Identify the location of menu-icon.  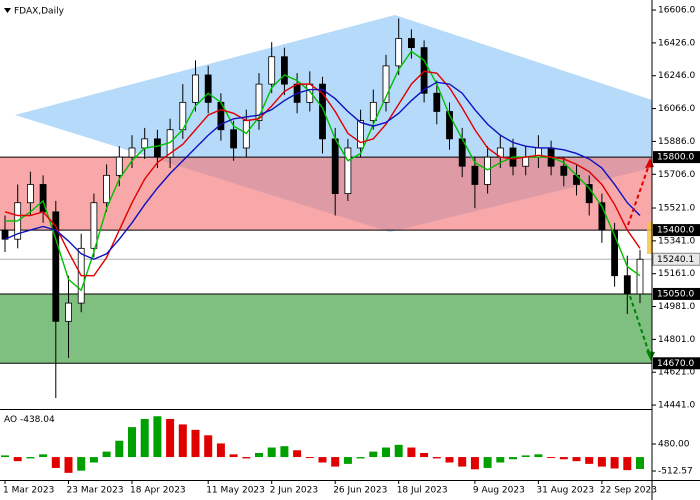
(7, 10).